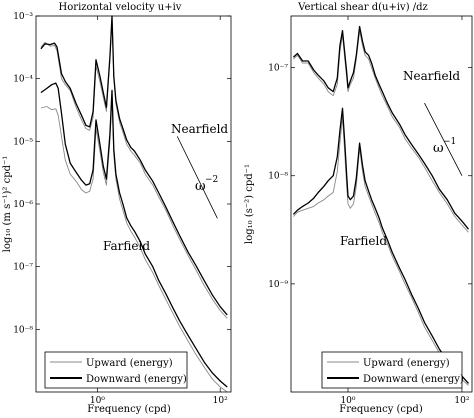 This screenshot has width=474, height=418. What do you see at coordinates (278, 285) in the screenshot?
I see `y-tick-label: 10⁻⁹` at bounding box center [278, 285].